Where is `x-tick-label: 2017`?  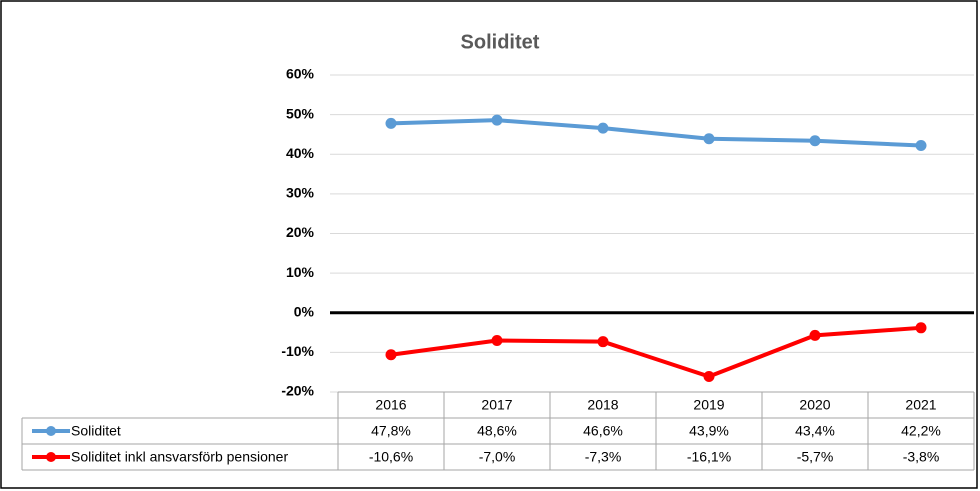
x-tick-label: 2017 is located at coordinates (496, 405).